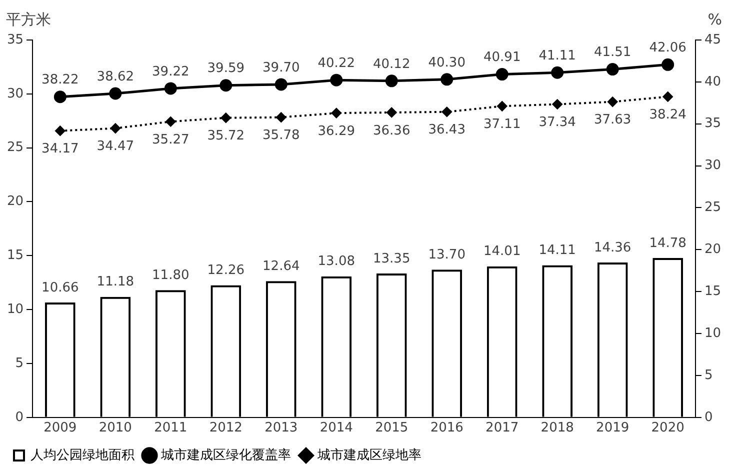 Image resolution: width=732 pixels, height=476 pixels. I want to click on data-label: 41.51, so click(613, 52).